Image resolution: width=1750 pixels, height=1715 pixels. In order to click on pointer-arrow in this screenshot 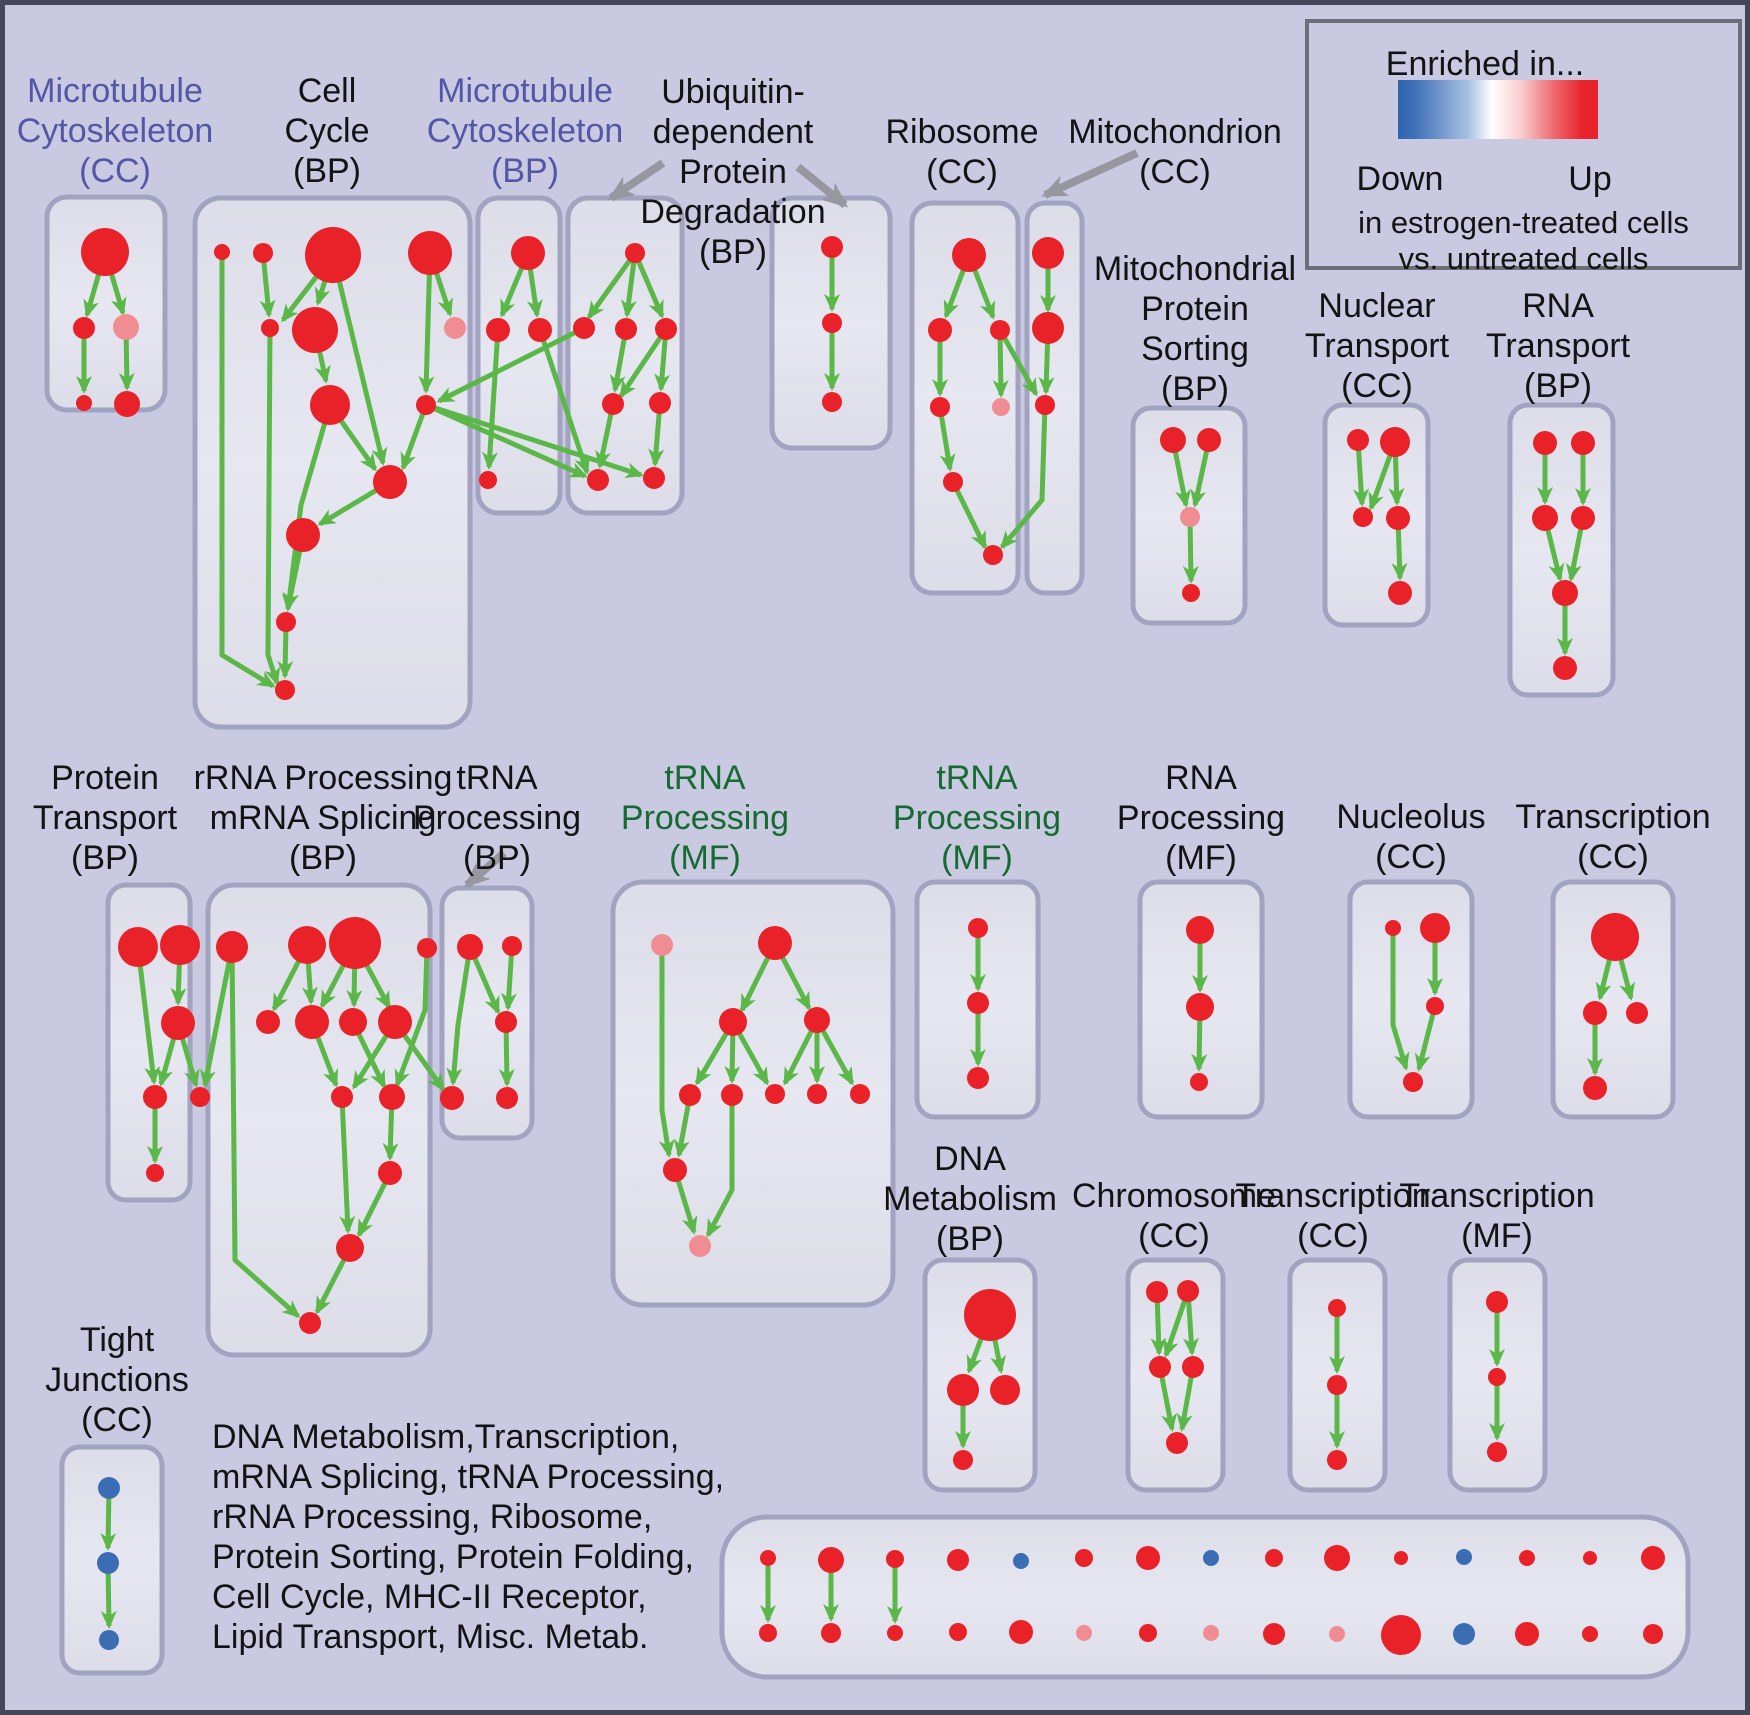, I will do `click(636, 180)`.